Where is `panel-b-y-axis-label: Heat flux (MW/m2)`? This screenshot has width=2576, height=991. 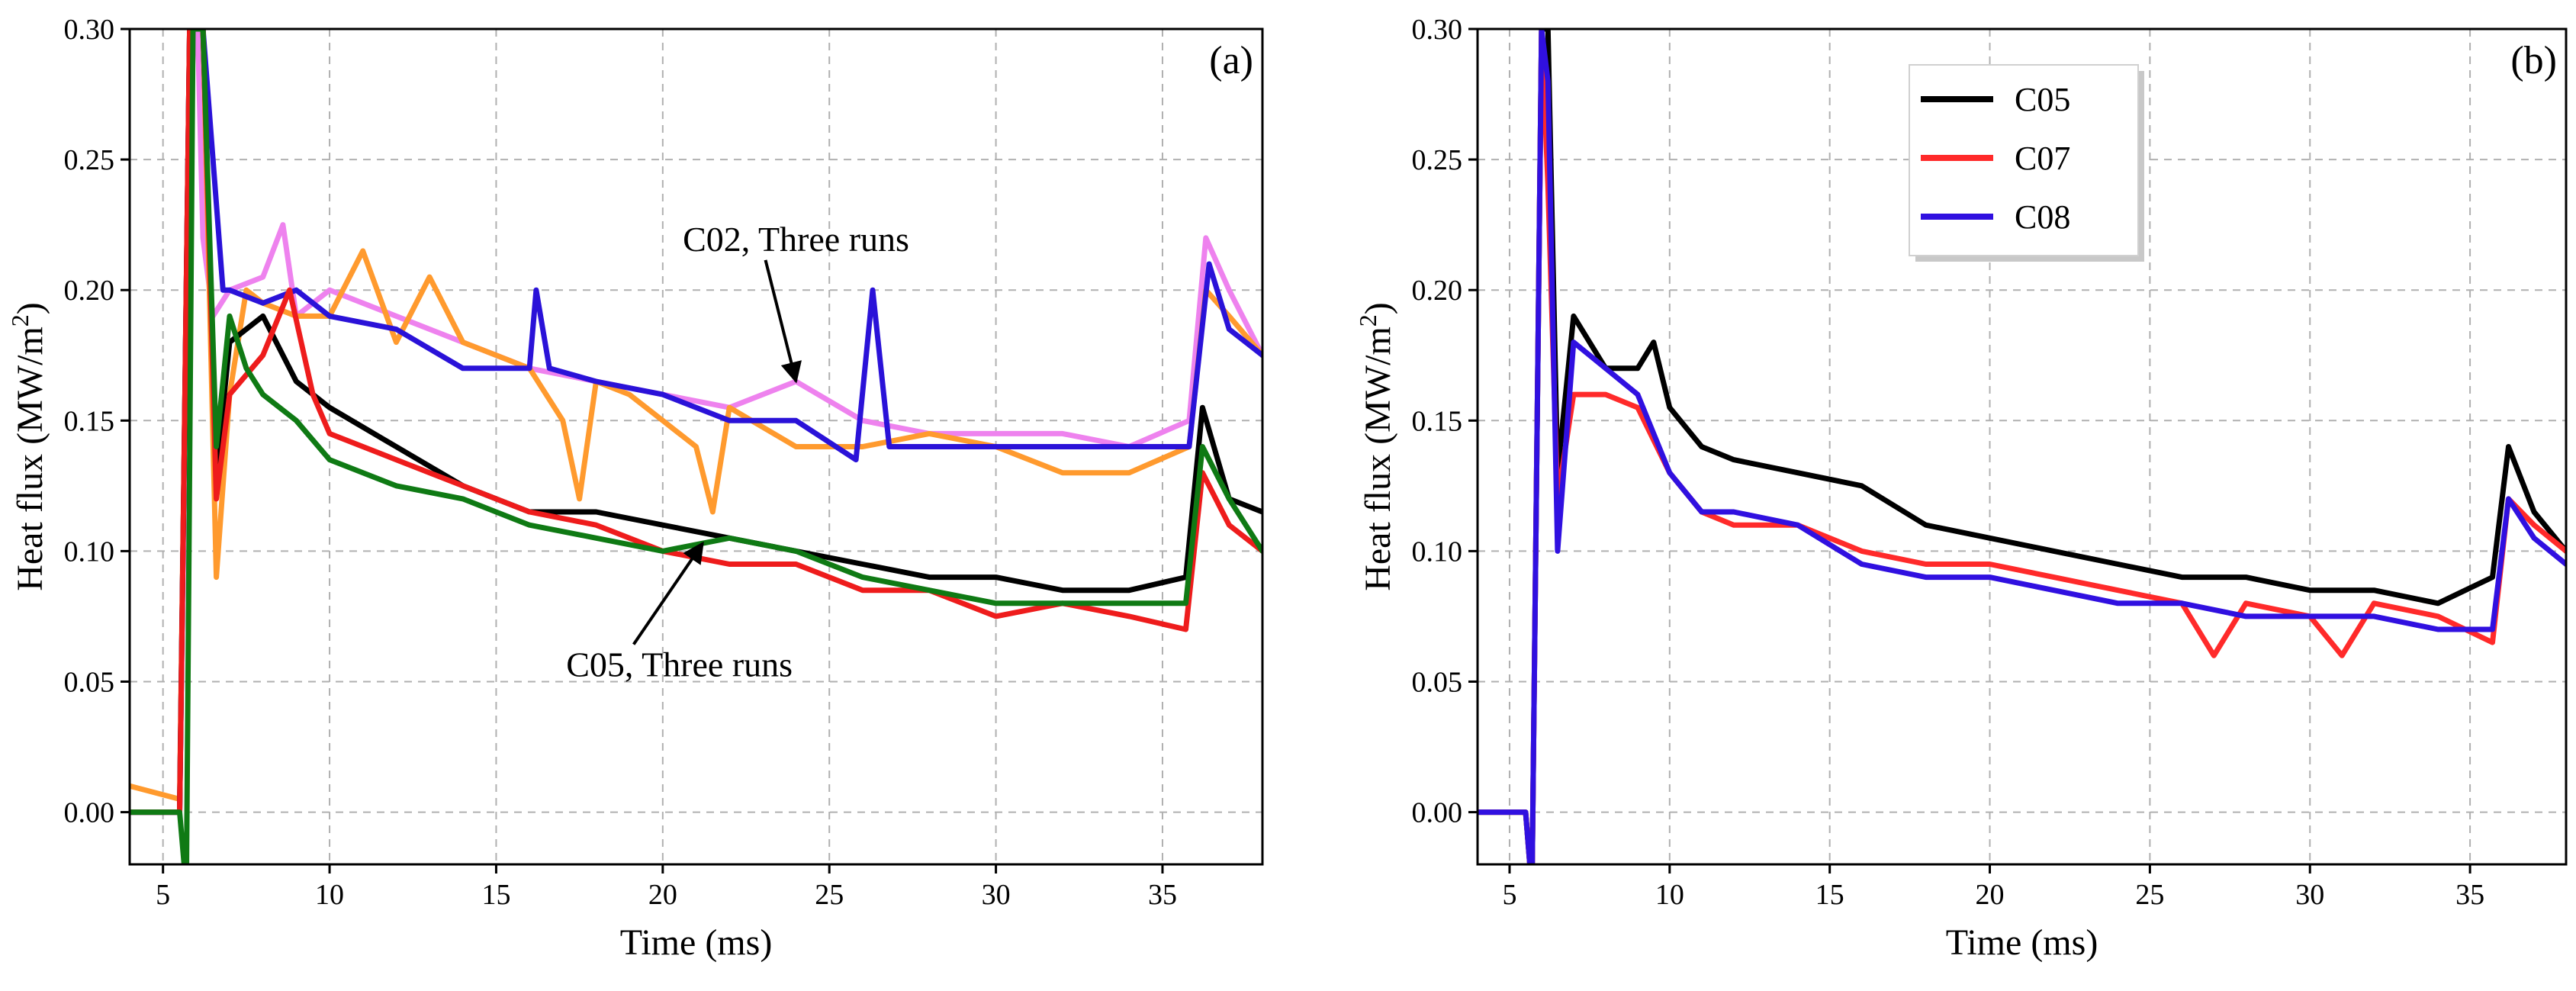
panel-b-y-axis-label: Heat flux (MW/m2) is located at coordinates (1376, 446).